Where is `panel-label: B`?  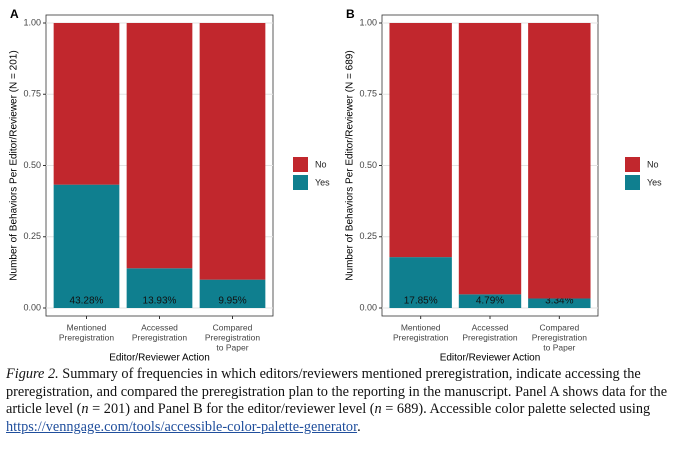
panel-label: B is located at coordinates (350, 14).